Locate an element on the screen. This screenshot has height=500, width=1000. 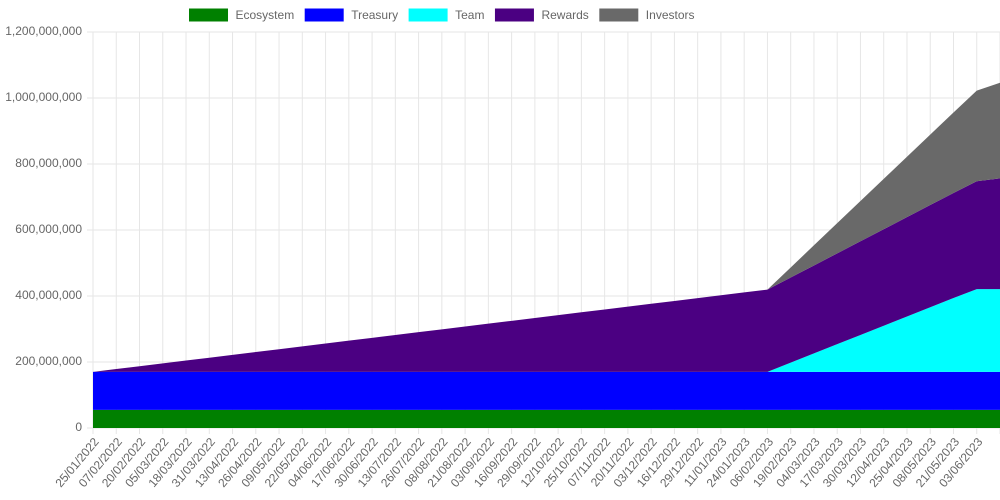
legend-label: Treasury is located at coordinates (374, 15).